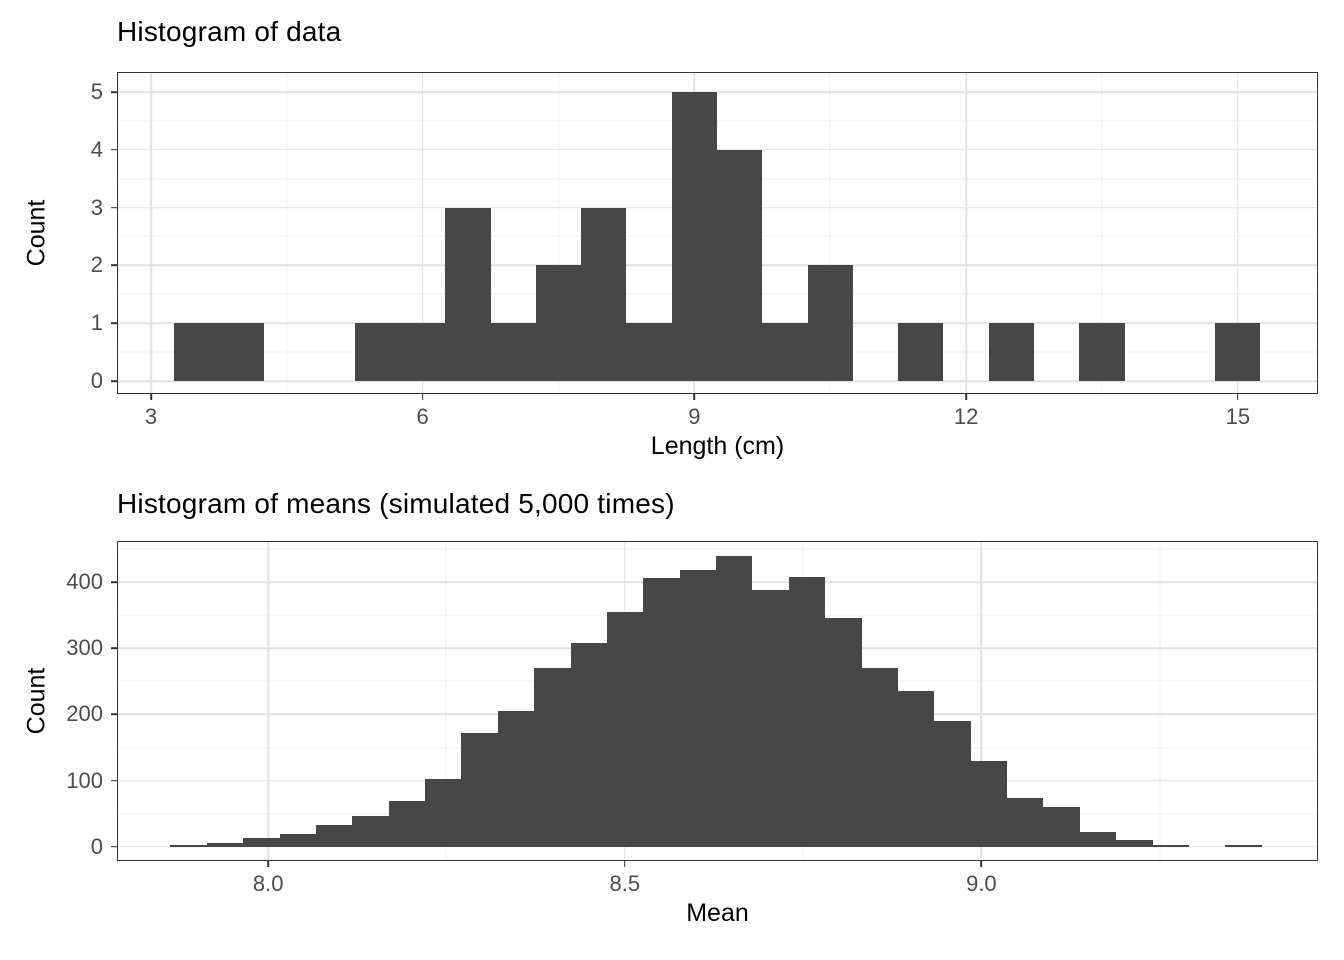  I want to click on x-tick-label: 8.5, so click(625, 883).